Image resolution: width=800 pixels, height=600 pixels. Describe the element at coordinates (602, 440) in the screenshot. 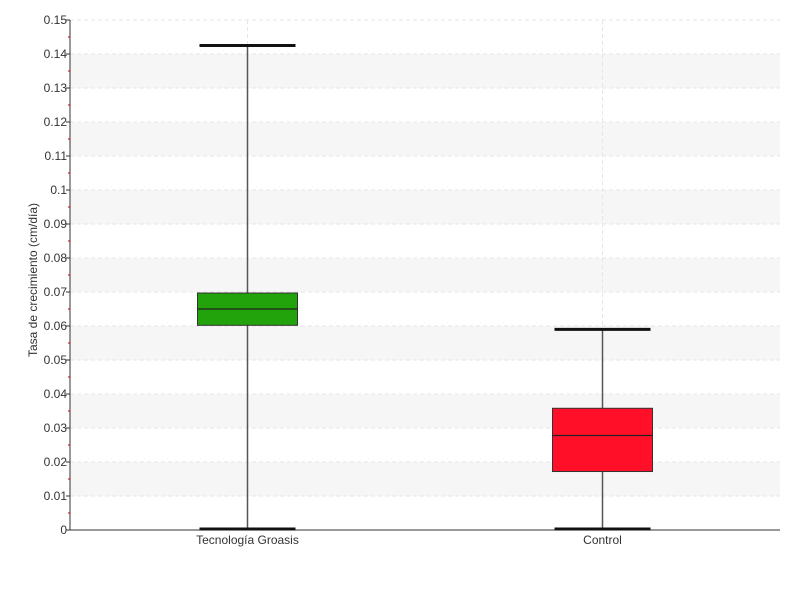

I see `box-iqr` at that location.